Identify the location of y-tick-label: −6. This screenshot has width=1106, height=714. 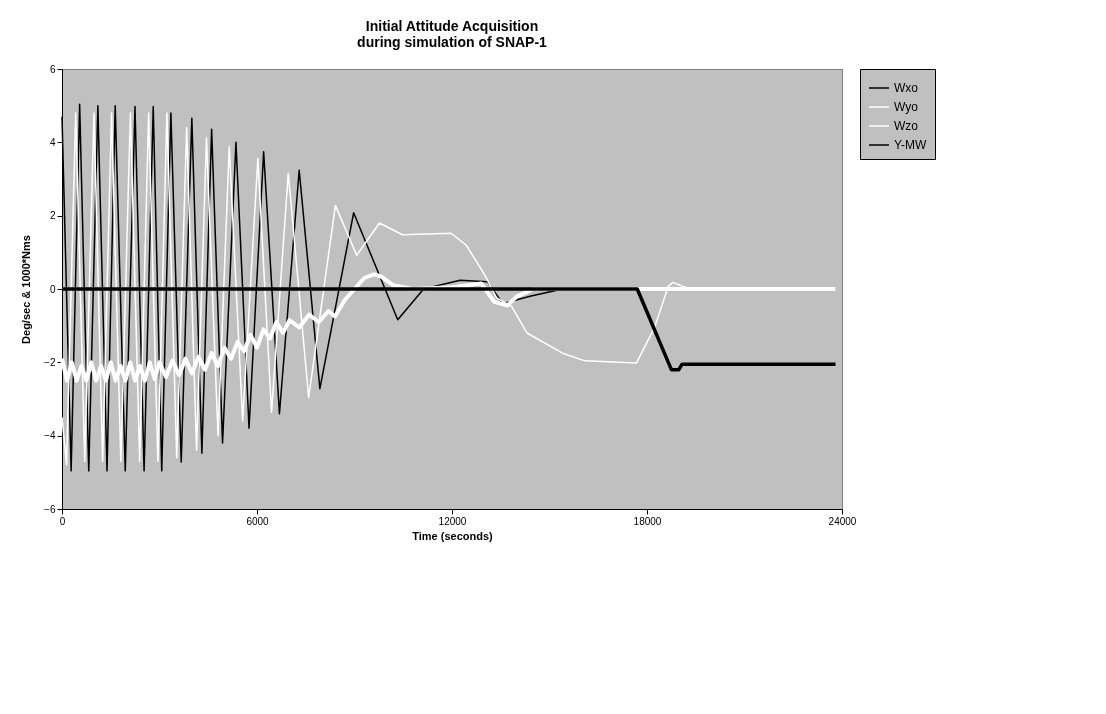
(50, 509).